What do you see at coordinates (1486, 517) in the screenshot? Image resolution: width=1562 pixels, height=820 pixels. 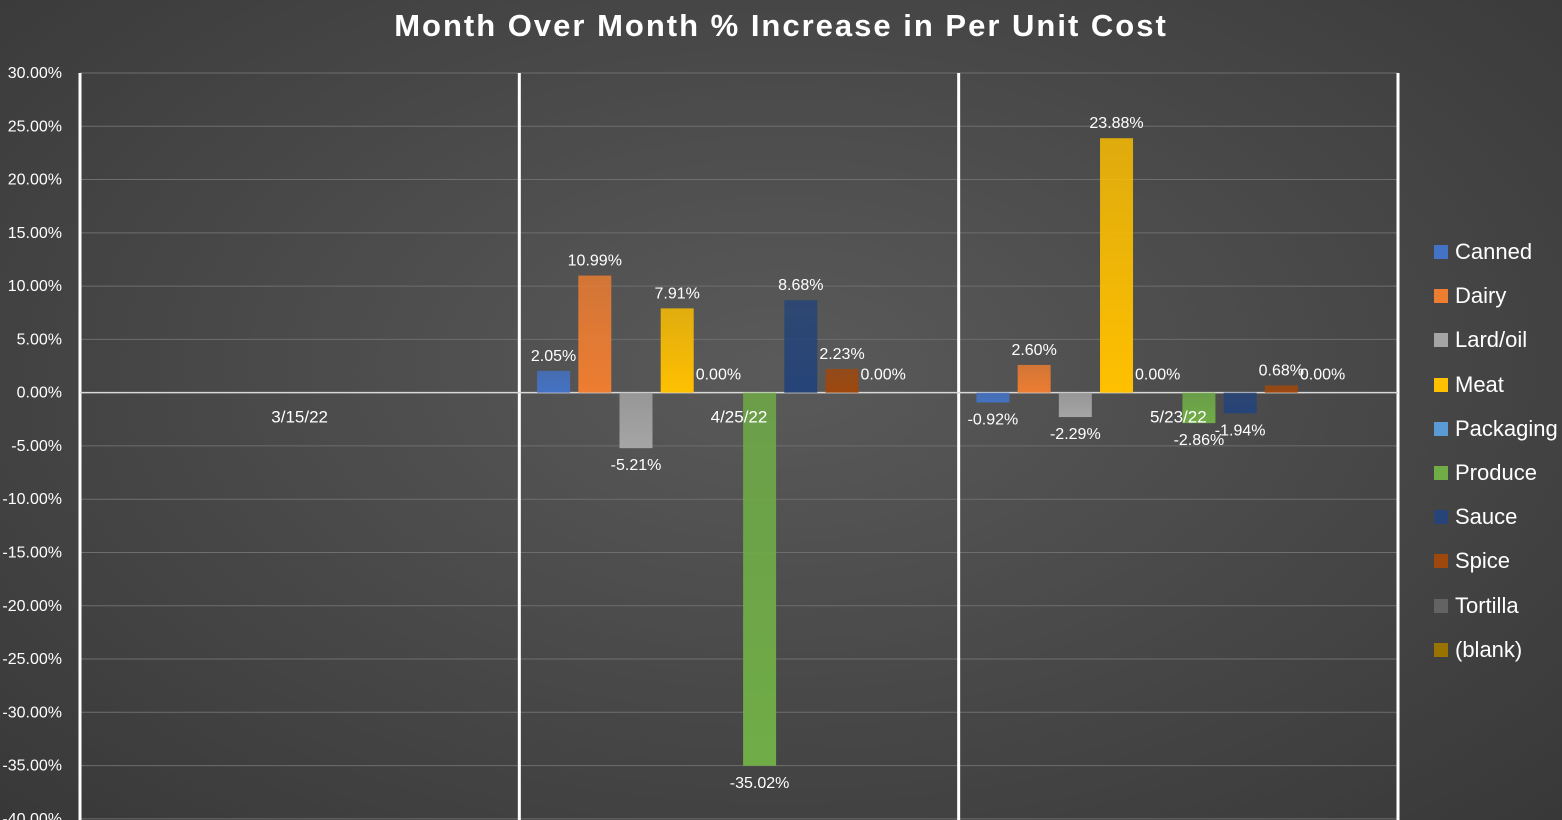 I see `legend-label: Sauce` at bounding box center [1486, 517].